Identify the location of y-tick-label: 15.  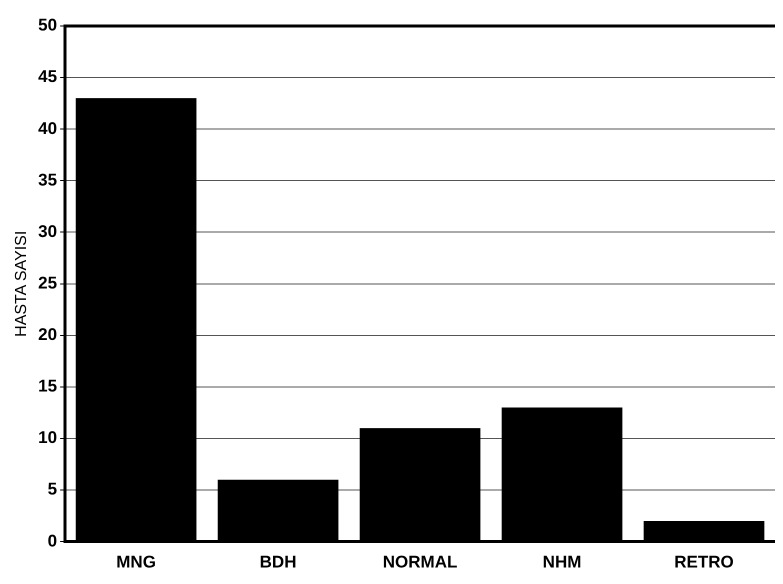
(48, 386).